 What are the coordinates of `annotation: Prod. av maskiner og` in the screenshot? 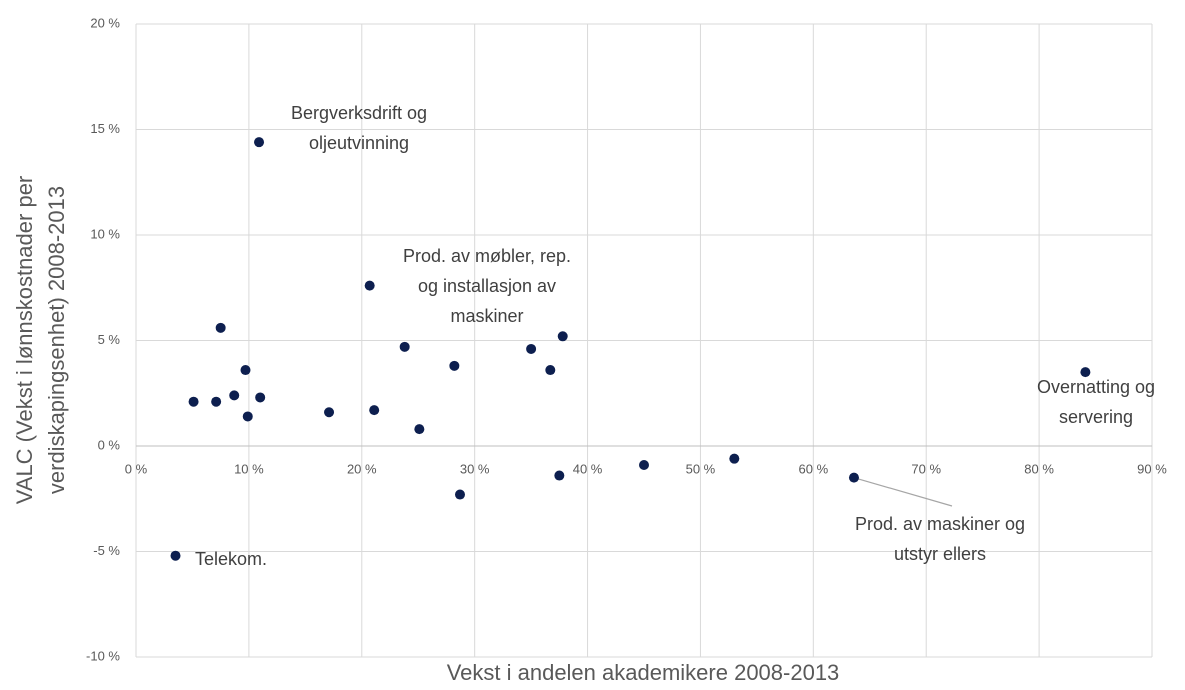 It's located at (940, 524).